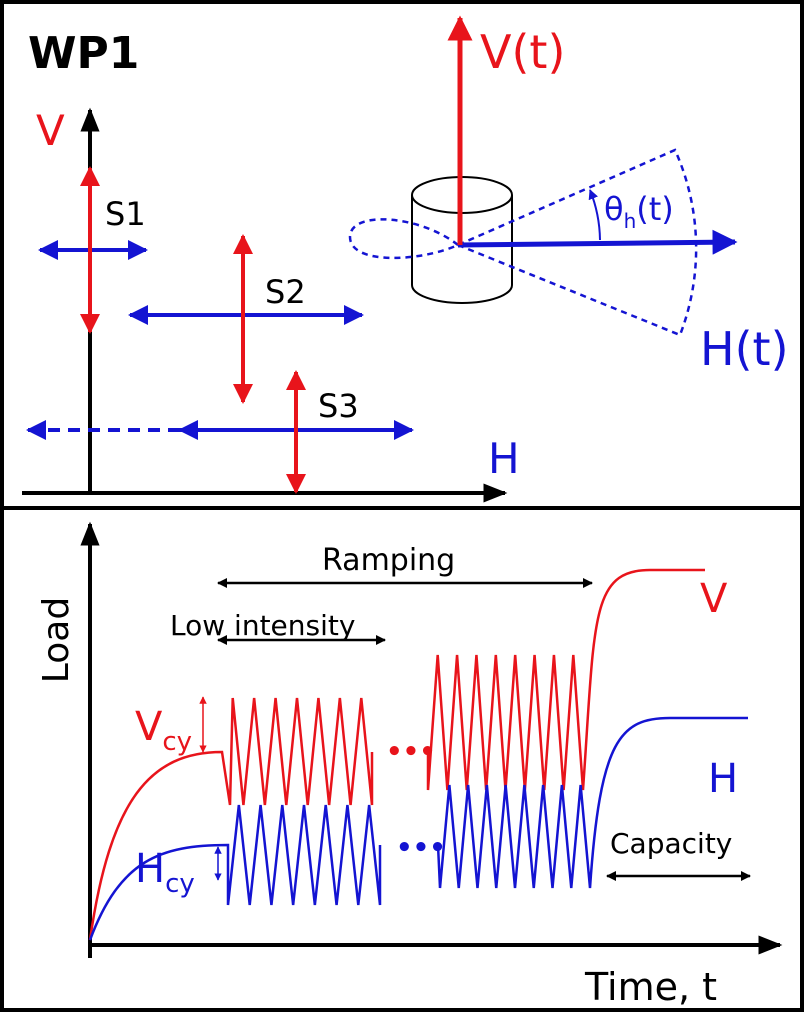  Describe the element at coordinates (388, 560) in the screenshot. I see `ramping-label: Ramping` at that location.